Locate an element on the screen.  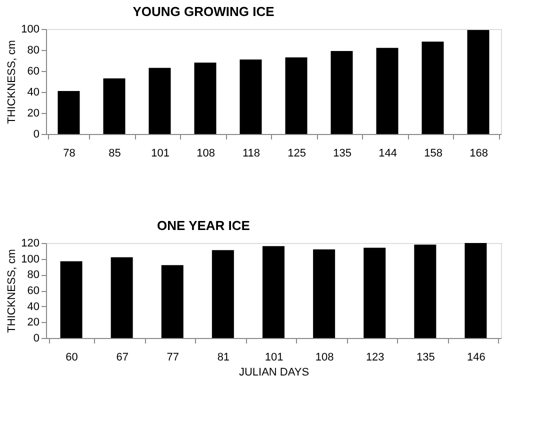
x-tick-label: 81 is located at coordinates (223, 358).